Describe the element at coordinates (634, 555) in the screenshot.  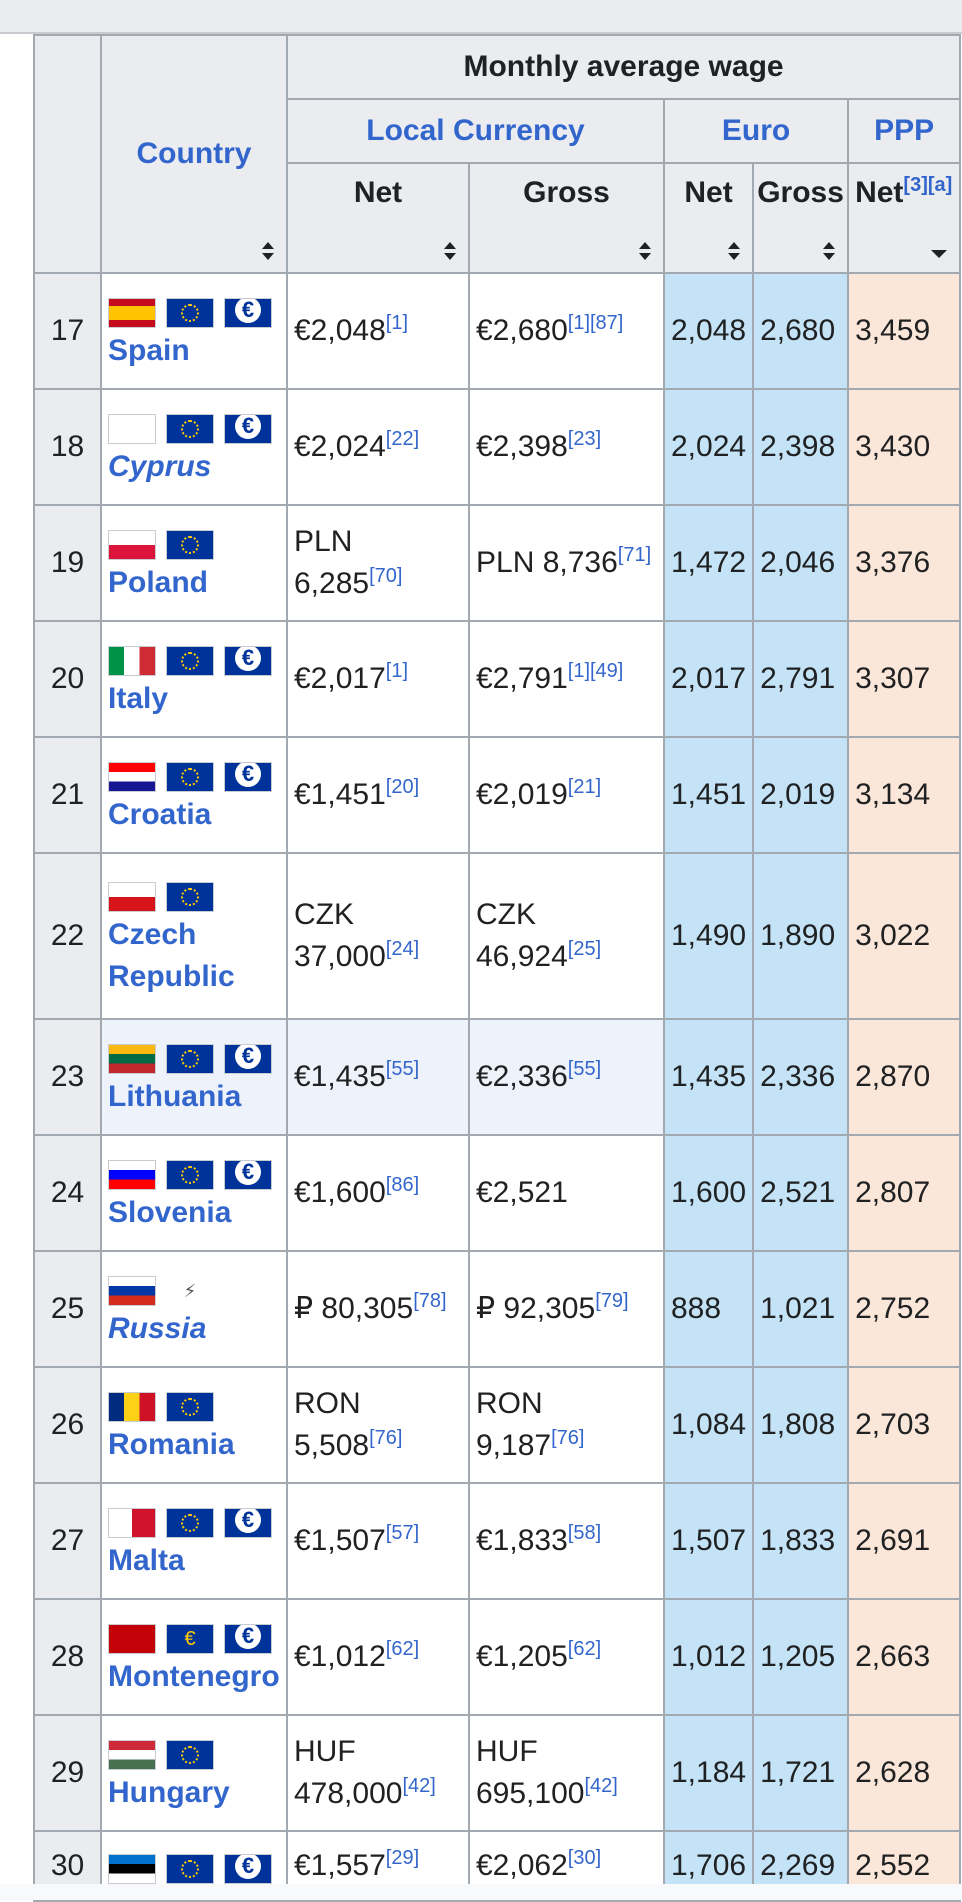
I see `reference-link: [71]` at that location.